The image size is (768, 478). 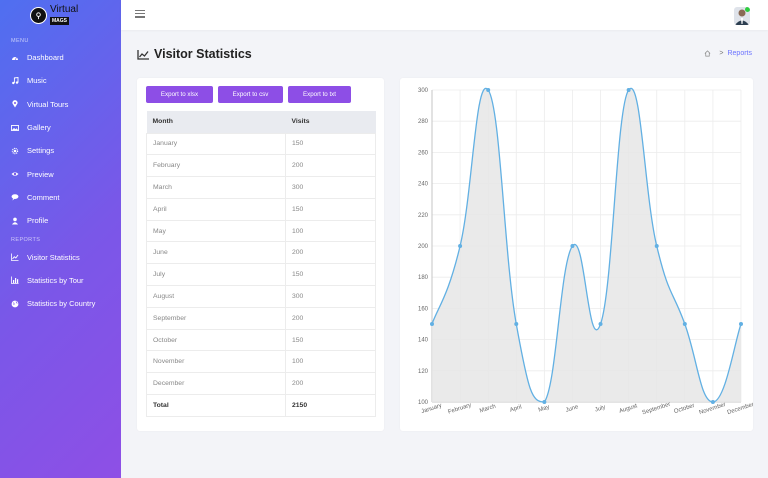 What do you see at coordinates (423, 185) in the screenshot?
I see `y-tick-label: 240` at bounding box center [423, 185].